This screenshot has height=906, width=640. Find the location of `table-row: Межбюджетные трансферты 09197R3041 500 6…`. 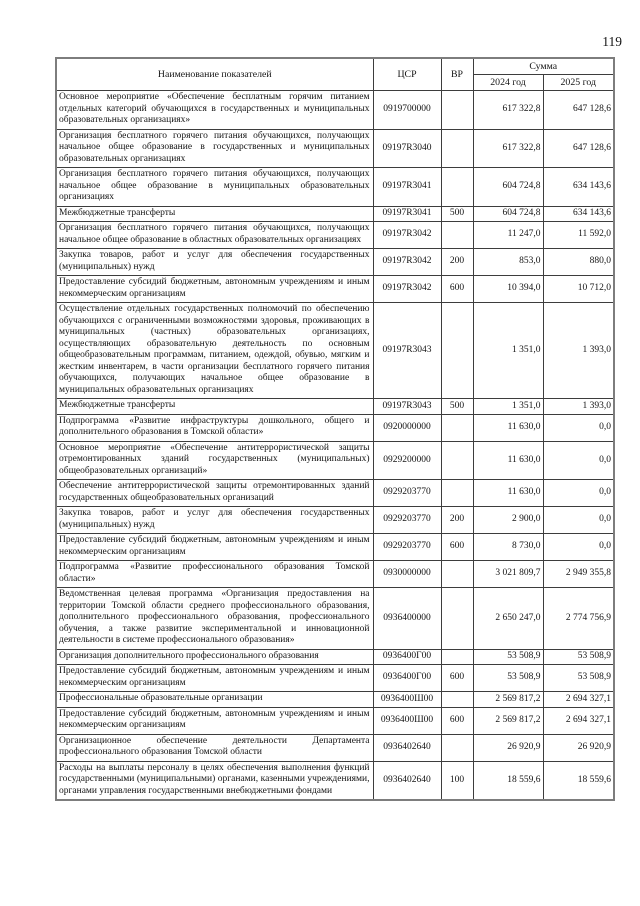

table-row: Межбюджетные трансферты 09197R3041 500 6… is located at coordinates (335, 213).